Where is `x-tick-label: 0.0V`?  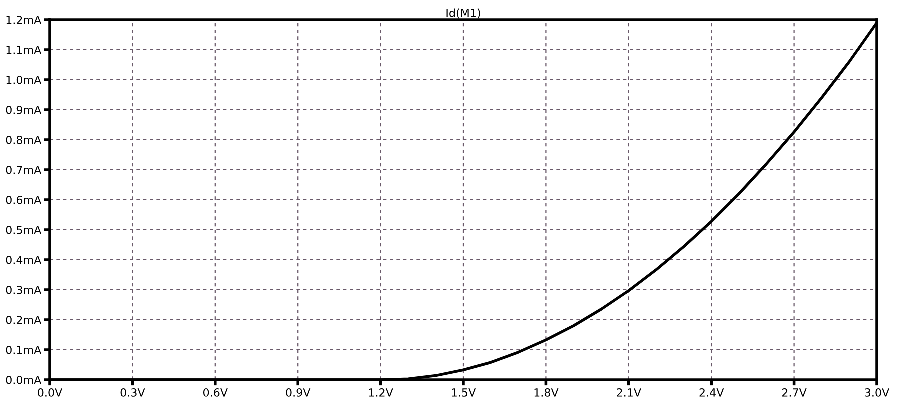 x-tick-label: 0.0V is located at coordinates (50, 392).